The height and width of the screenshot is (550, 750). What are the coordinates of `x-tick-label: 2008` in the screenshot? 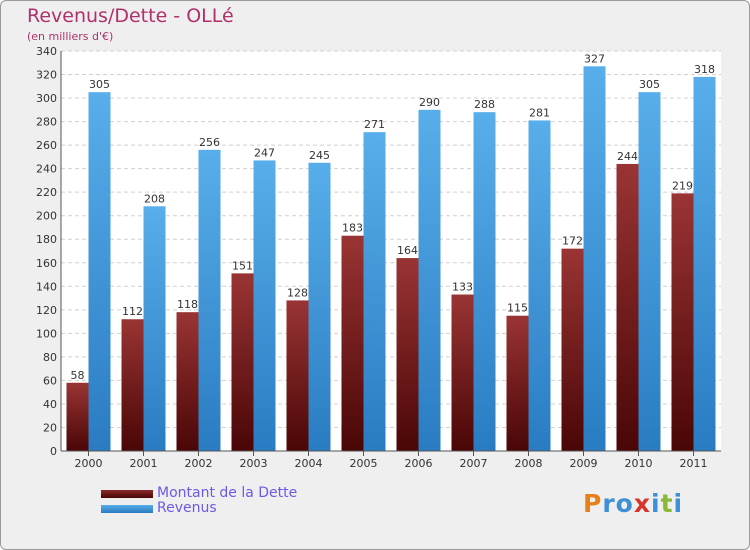 It's located at (529, 463).